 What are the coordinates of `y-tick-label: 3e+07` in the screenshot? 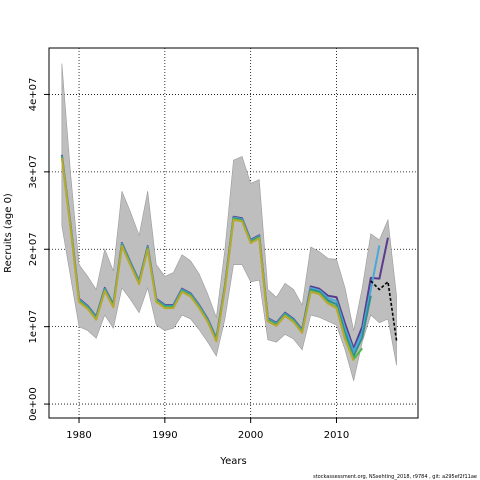 It's located at (33, 172).